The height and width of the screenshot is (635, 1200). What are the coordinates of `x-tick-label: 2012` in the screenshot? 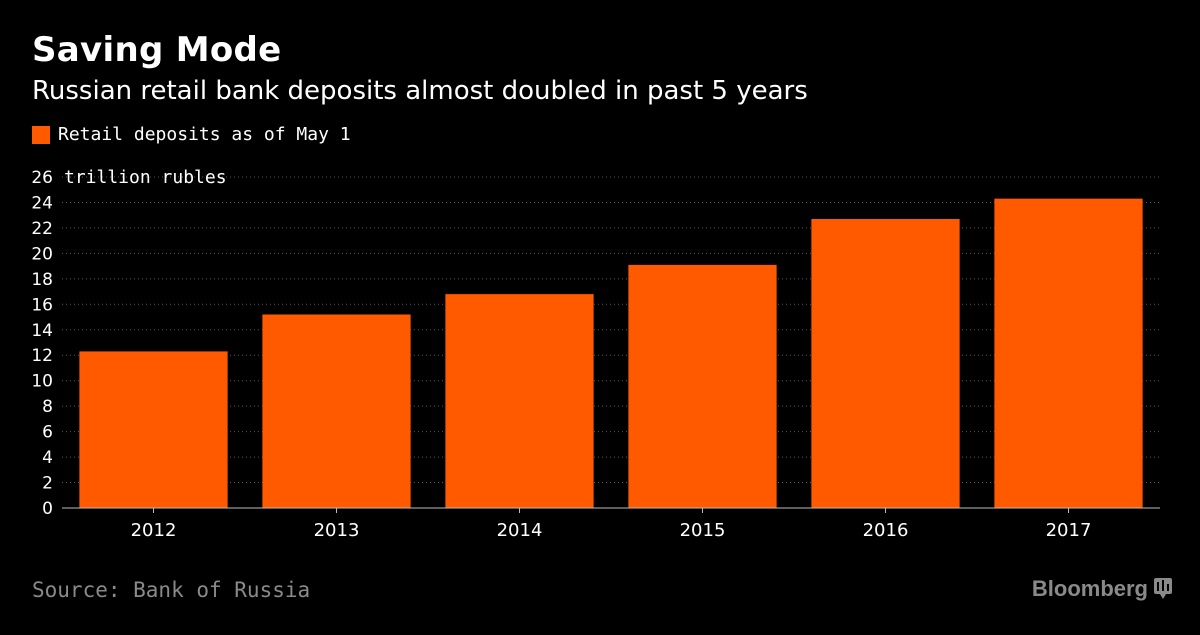 It's located at (154, 530).